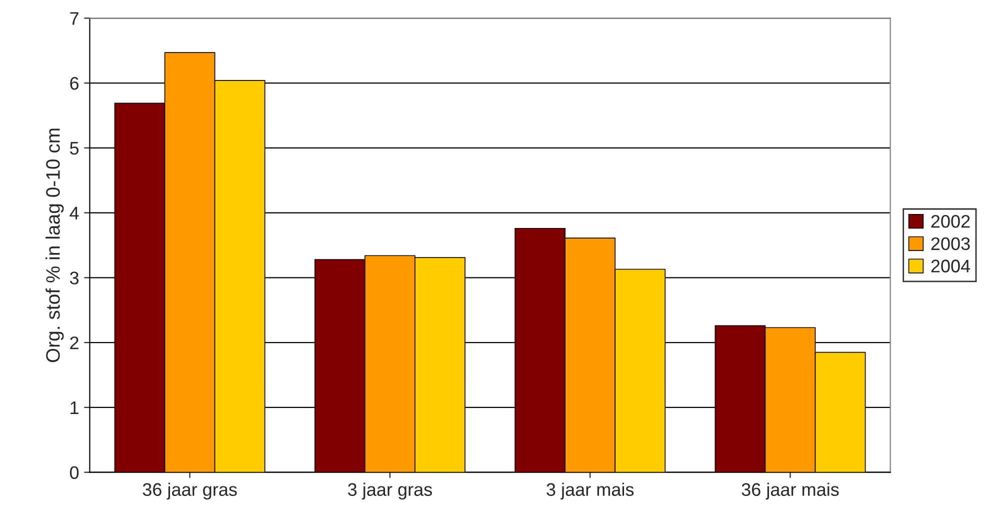 This screenshot has width=997, height=519. Describe the element at coordinates (74, 278) in the screenshot. I see `y-tick-label: 3` at that location.